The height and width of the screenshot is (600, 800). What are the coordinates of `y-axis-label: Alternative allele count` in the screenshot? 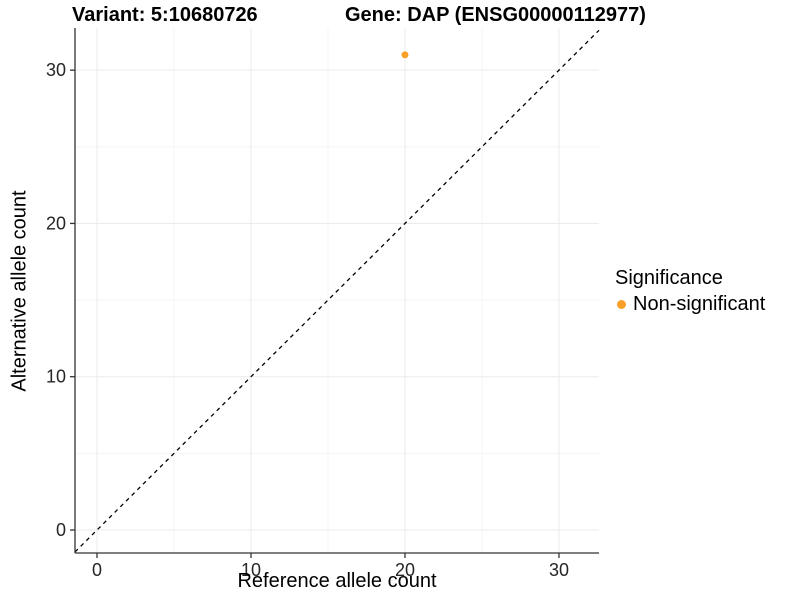 It's located at (19, 291).